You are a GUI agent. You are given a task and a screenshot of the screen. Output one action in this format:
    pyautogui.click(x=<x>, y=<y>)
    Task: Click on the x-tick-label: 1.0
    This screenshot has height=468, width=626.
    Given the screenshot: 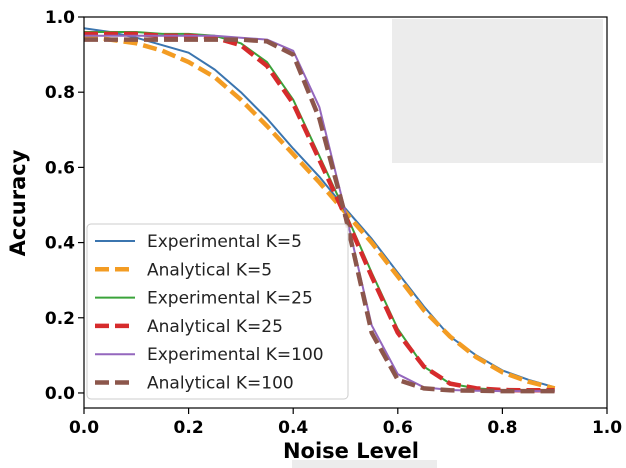 What is the action you would take?
    pyautogui.click(x=607, y=428)
    